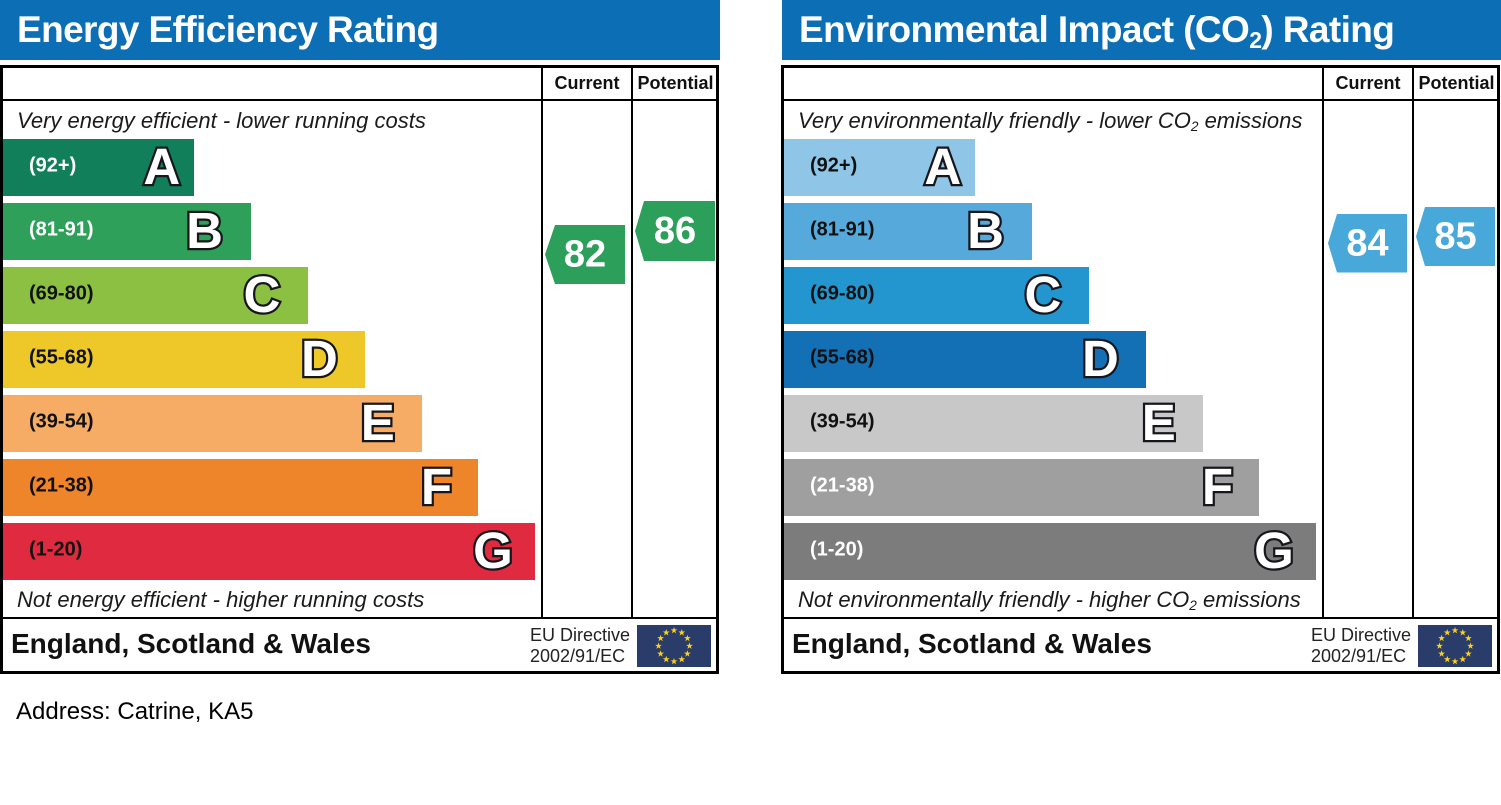  What do you see at coordinates (1455, 237) in the screenshot?
I see `svg-text: 85` at bounding box center [1455, 237].